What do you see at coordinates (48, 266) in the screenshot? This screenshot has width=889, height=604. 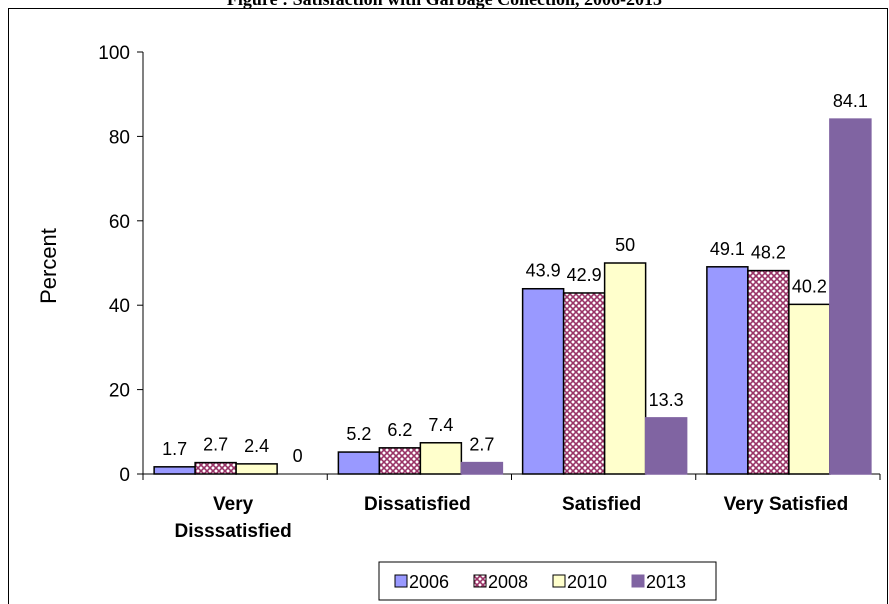 I see `y-axis-label: Percent` at bounding box center [48, 266].